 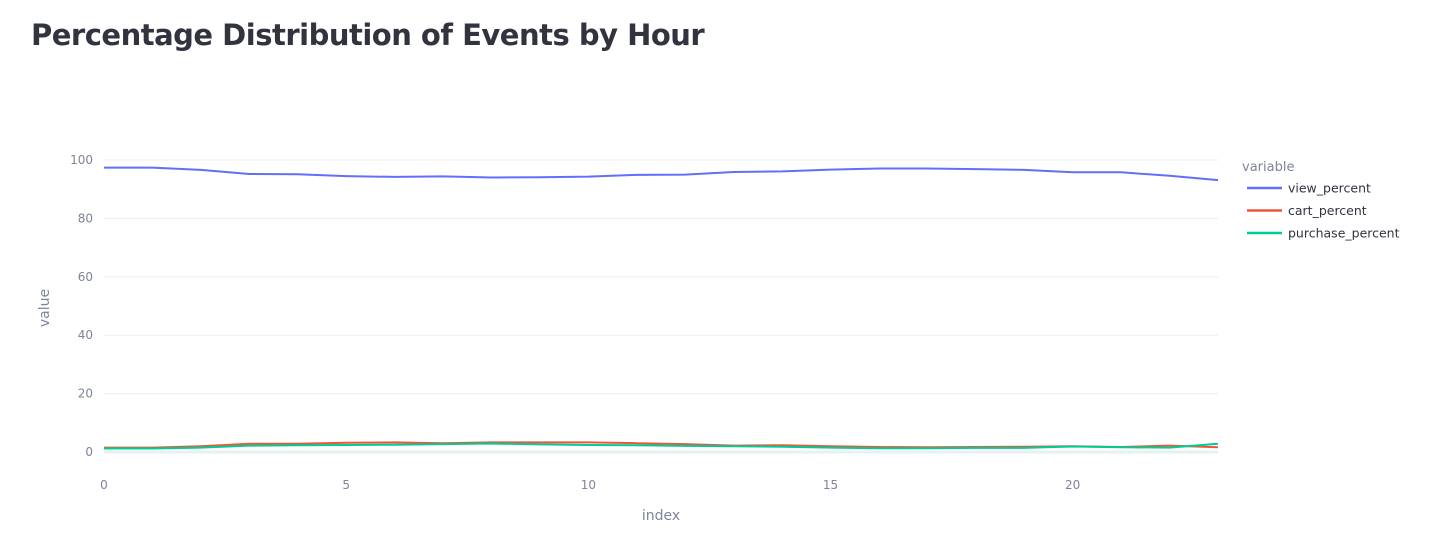 I want to click on series-line-purchase-percent, so click(x=661, y=446).